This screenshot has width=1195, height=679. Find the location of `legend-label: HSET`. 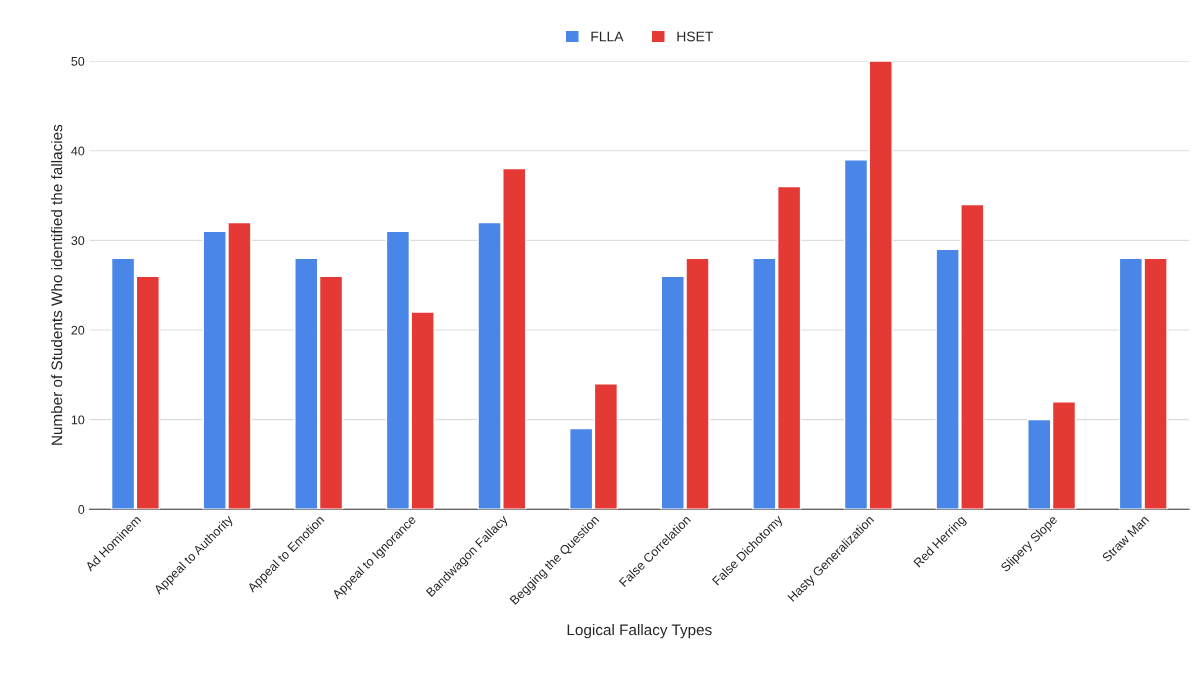

legend-label: HSET is located at coordinates (695, 36).